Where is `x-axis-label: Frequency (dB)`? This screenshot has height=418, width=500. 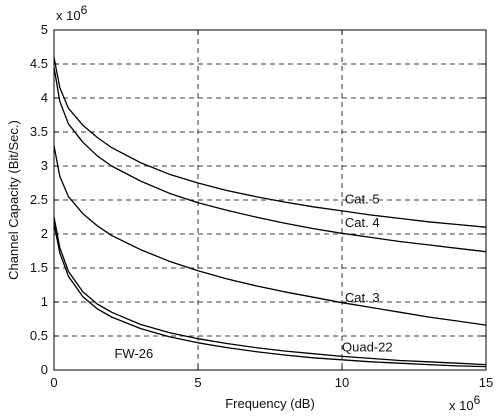 x-axis-label: Frequency (dB) is located at coordinates (270, 403).